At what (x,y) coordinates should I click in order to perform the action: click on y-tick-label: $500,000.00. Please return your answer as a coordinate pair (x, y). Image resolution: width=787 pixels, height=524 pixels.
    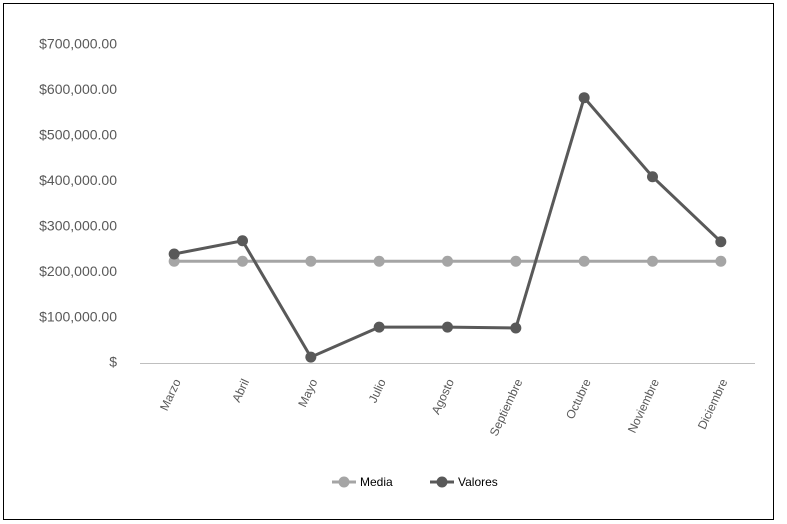
    Looking at the image, I should click on (78, 135).